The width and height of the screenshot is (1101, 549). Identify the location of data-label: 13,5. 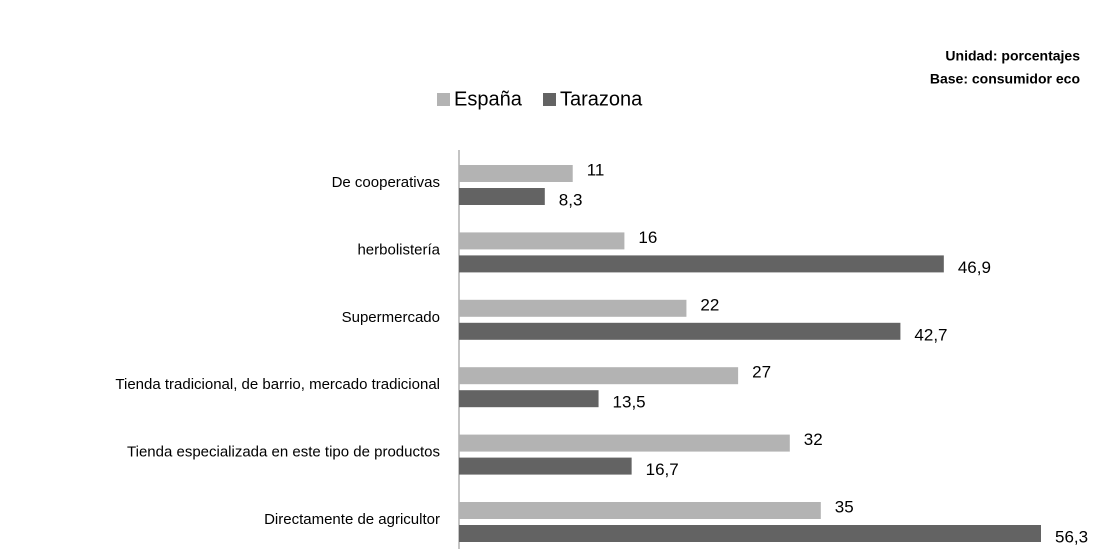
(629, 402).